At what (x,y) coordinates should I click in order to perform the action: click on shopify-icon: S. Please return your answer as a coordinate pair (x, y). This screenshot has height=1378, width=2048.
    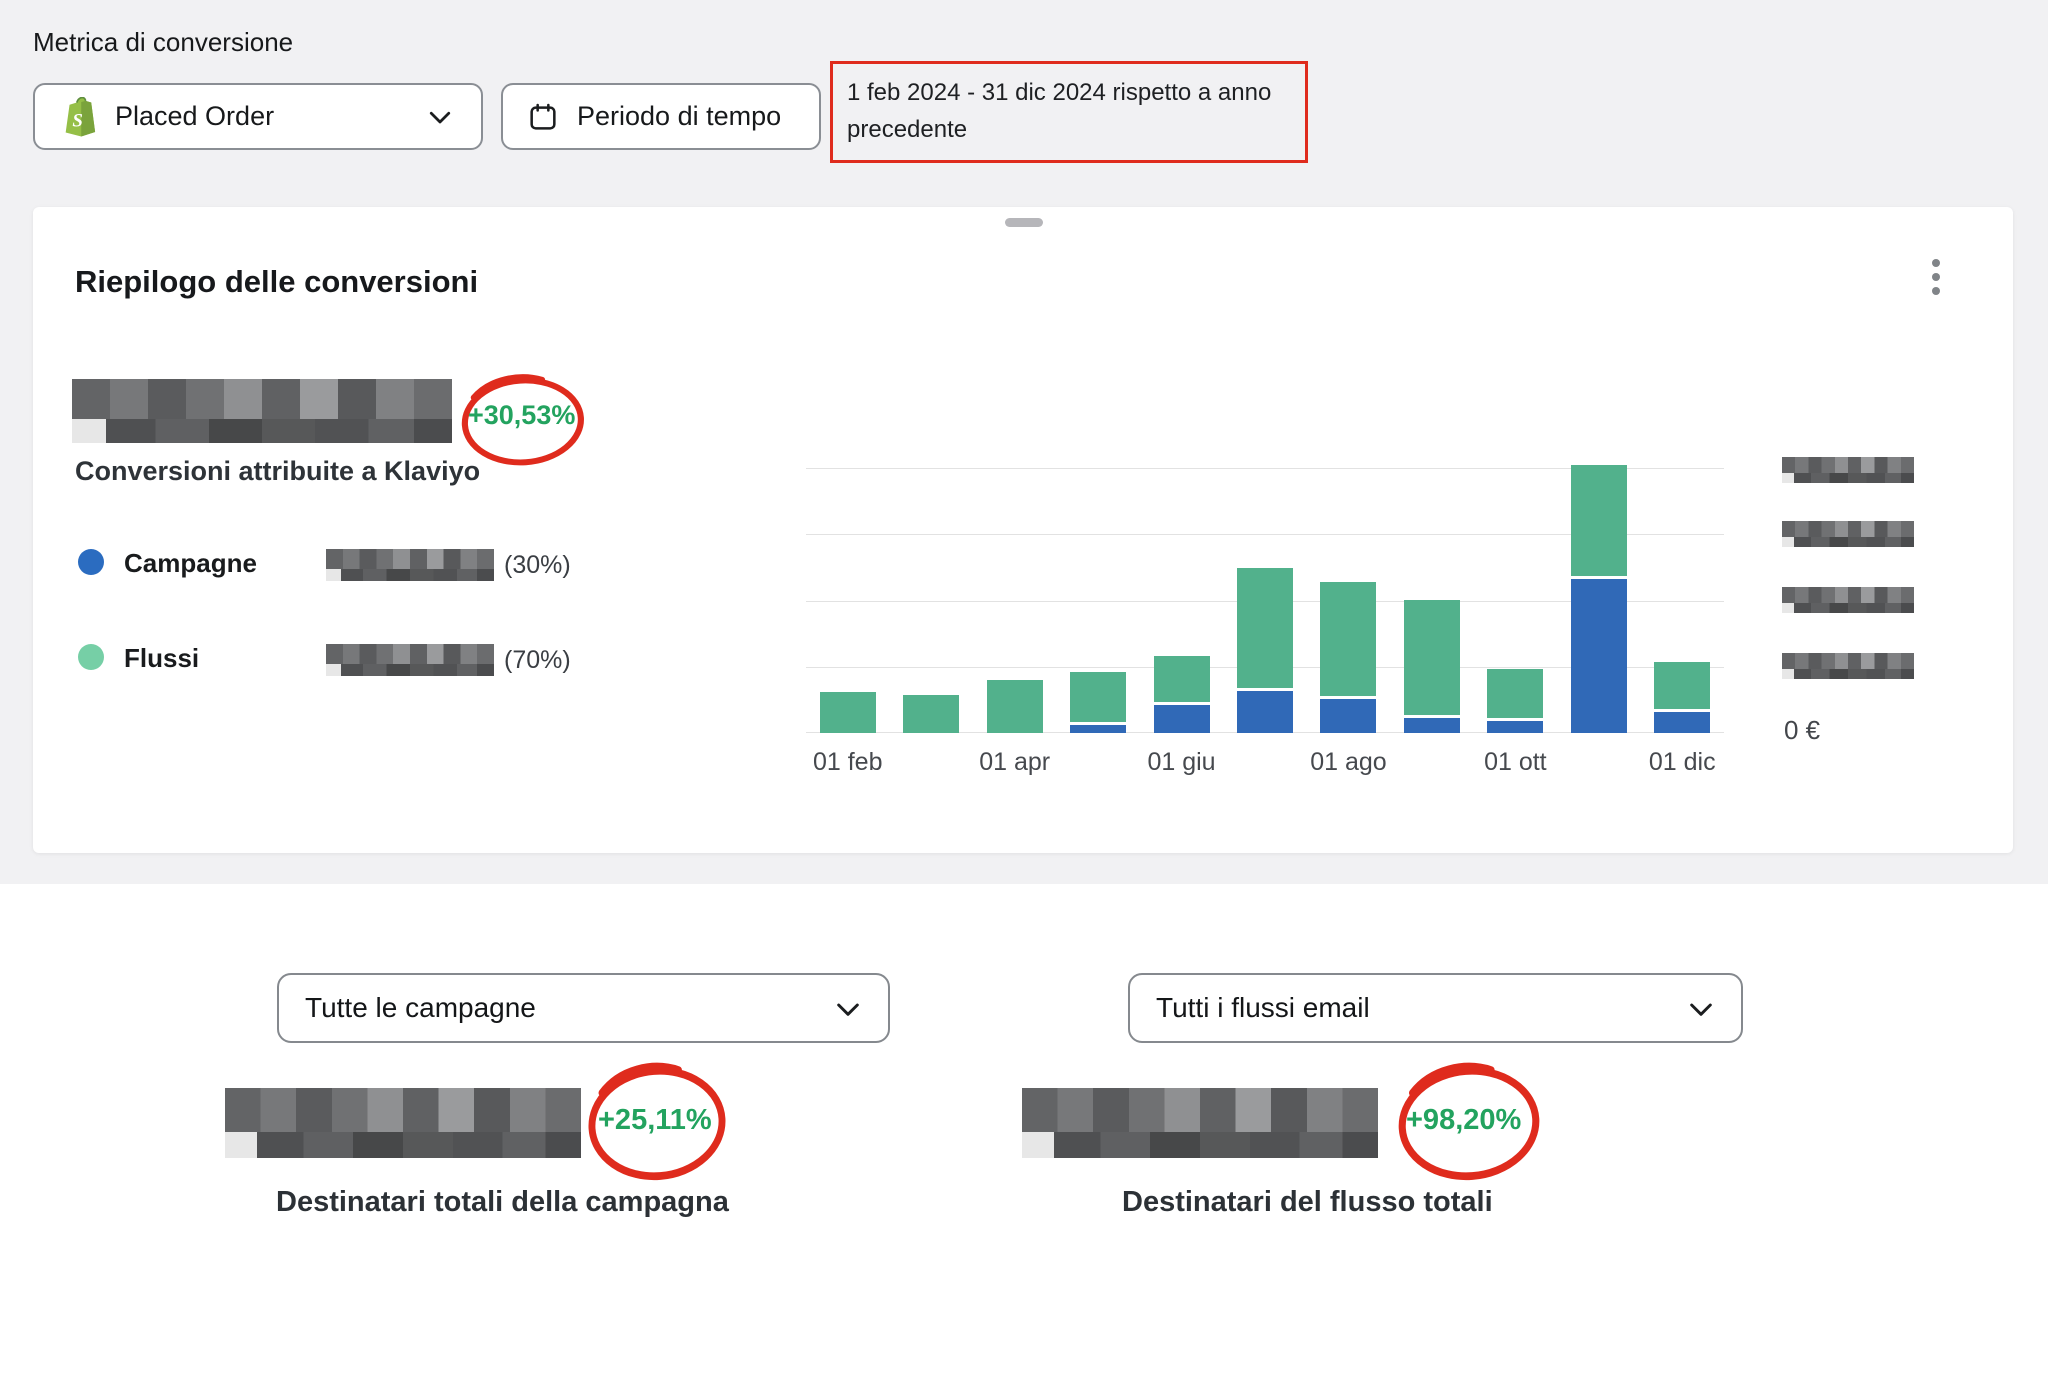
    Looking at the image, I should click on (79, 116).